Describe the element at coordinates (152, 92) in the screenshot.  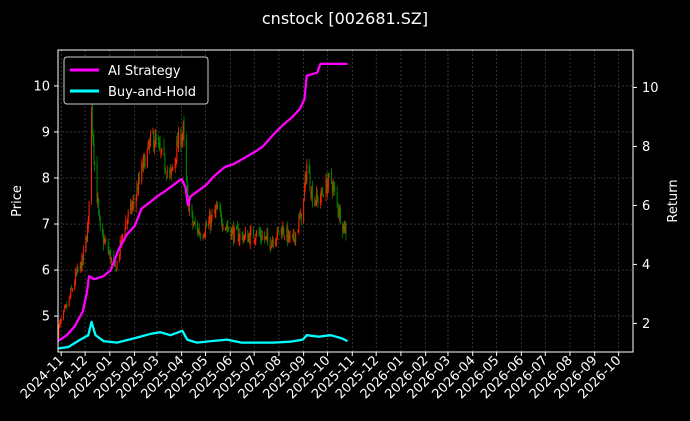
I see `legend-label-buy-and-hold: Buy-and-Hold` at that location.